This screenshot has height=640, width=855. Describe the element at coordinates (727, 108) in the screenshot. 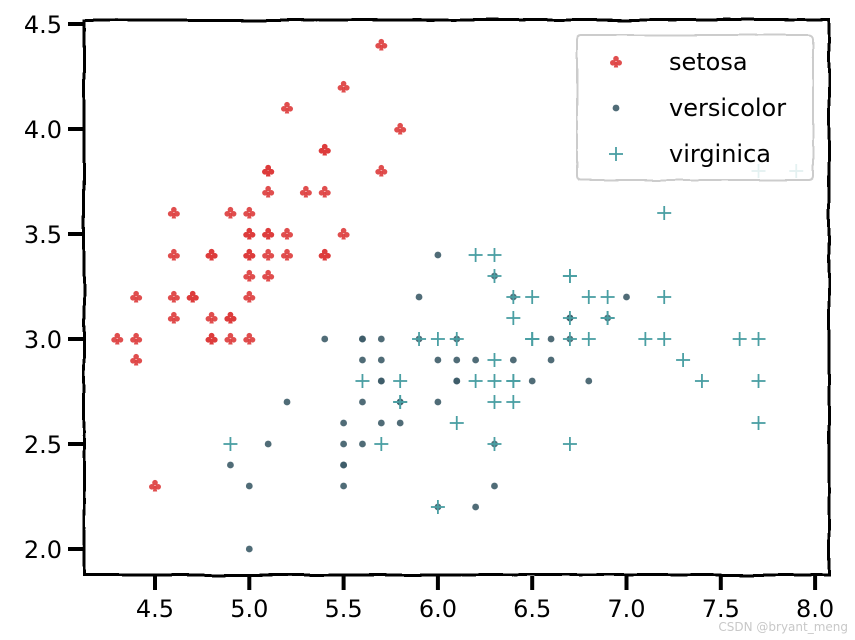

I see `legend-label-versicolor: versicolor` at that location.